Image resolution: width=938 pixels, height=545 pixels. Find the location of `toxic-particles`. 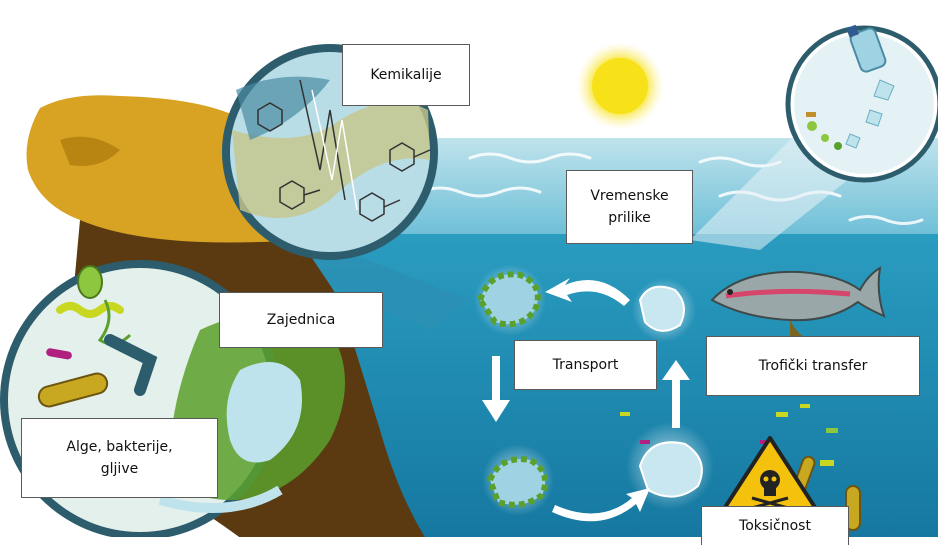

toxic-particles is located at coordinates (740, 467).